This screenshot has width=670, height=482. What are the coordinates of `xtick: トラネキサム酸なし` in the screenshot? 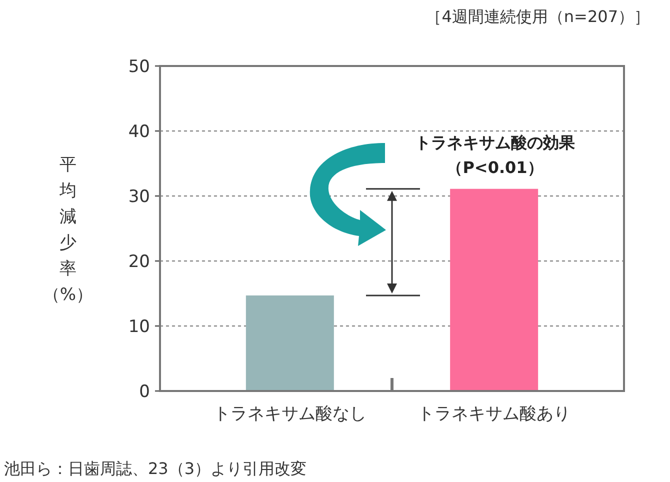 It's located at (289, 414).